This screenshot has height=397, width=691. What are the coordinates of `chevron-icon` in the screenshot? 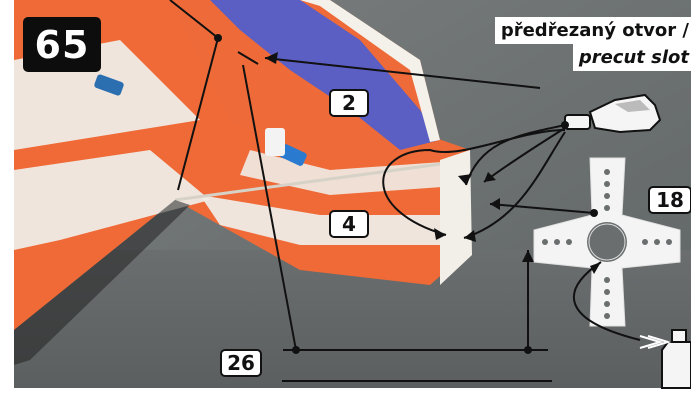 It's located at (651, 342).